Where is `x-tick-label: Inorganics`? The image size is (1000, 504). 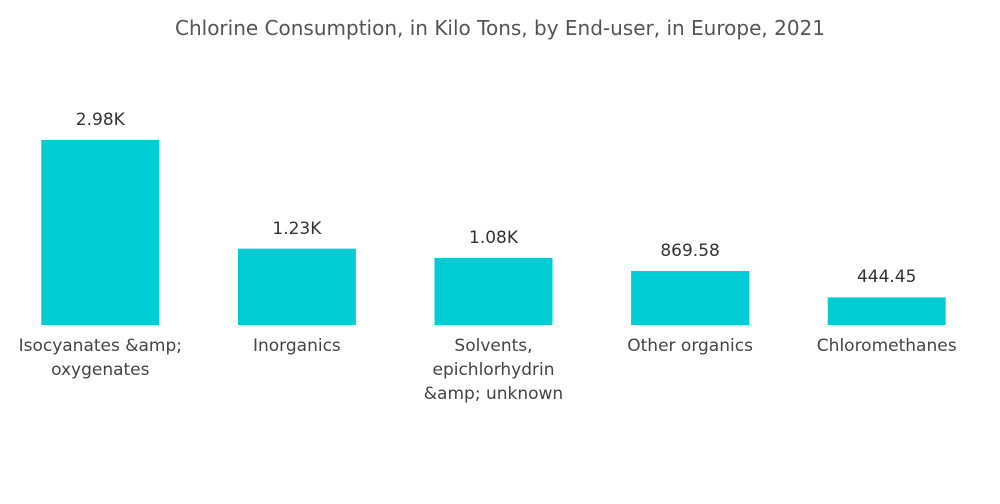
x-tick-label: Inorganics is located at coordinates (296, 346).